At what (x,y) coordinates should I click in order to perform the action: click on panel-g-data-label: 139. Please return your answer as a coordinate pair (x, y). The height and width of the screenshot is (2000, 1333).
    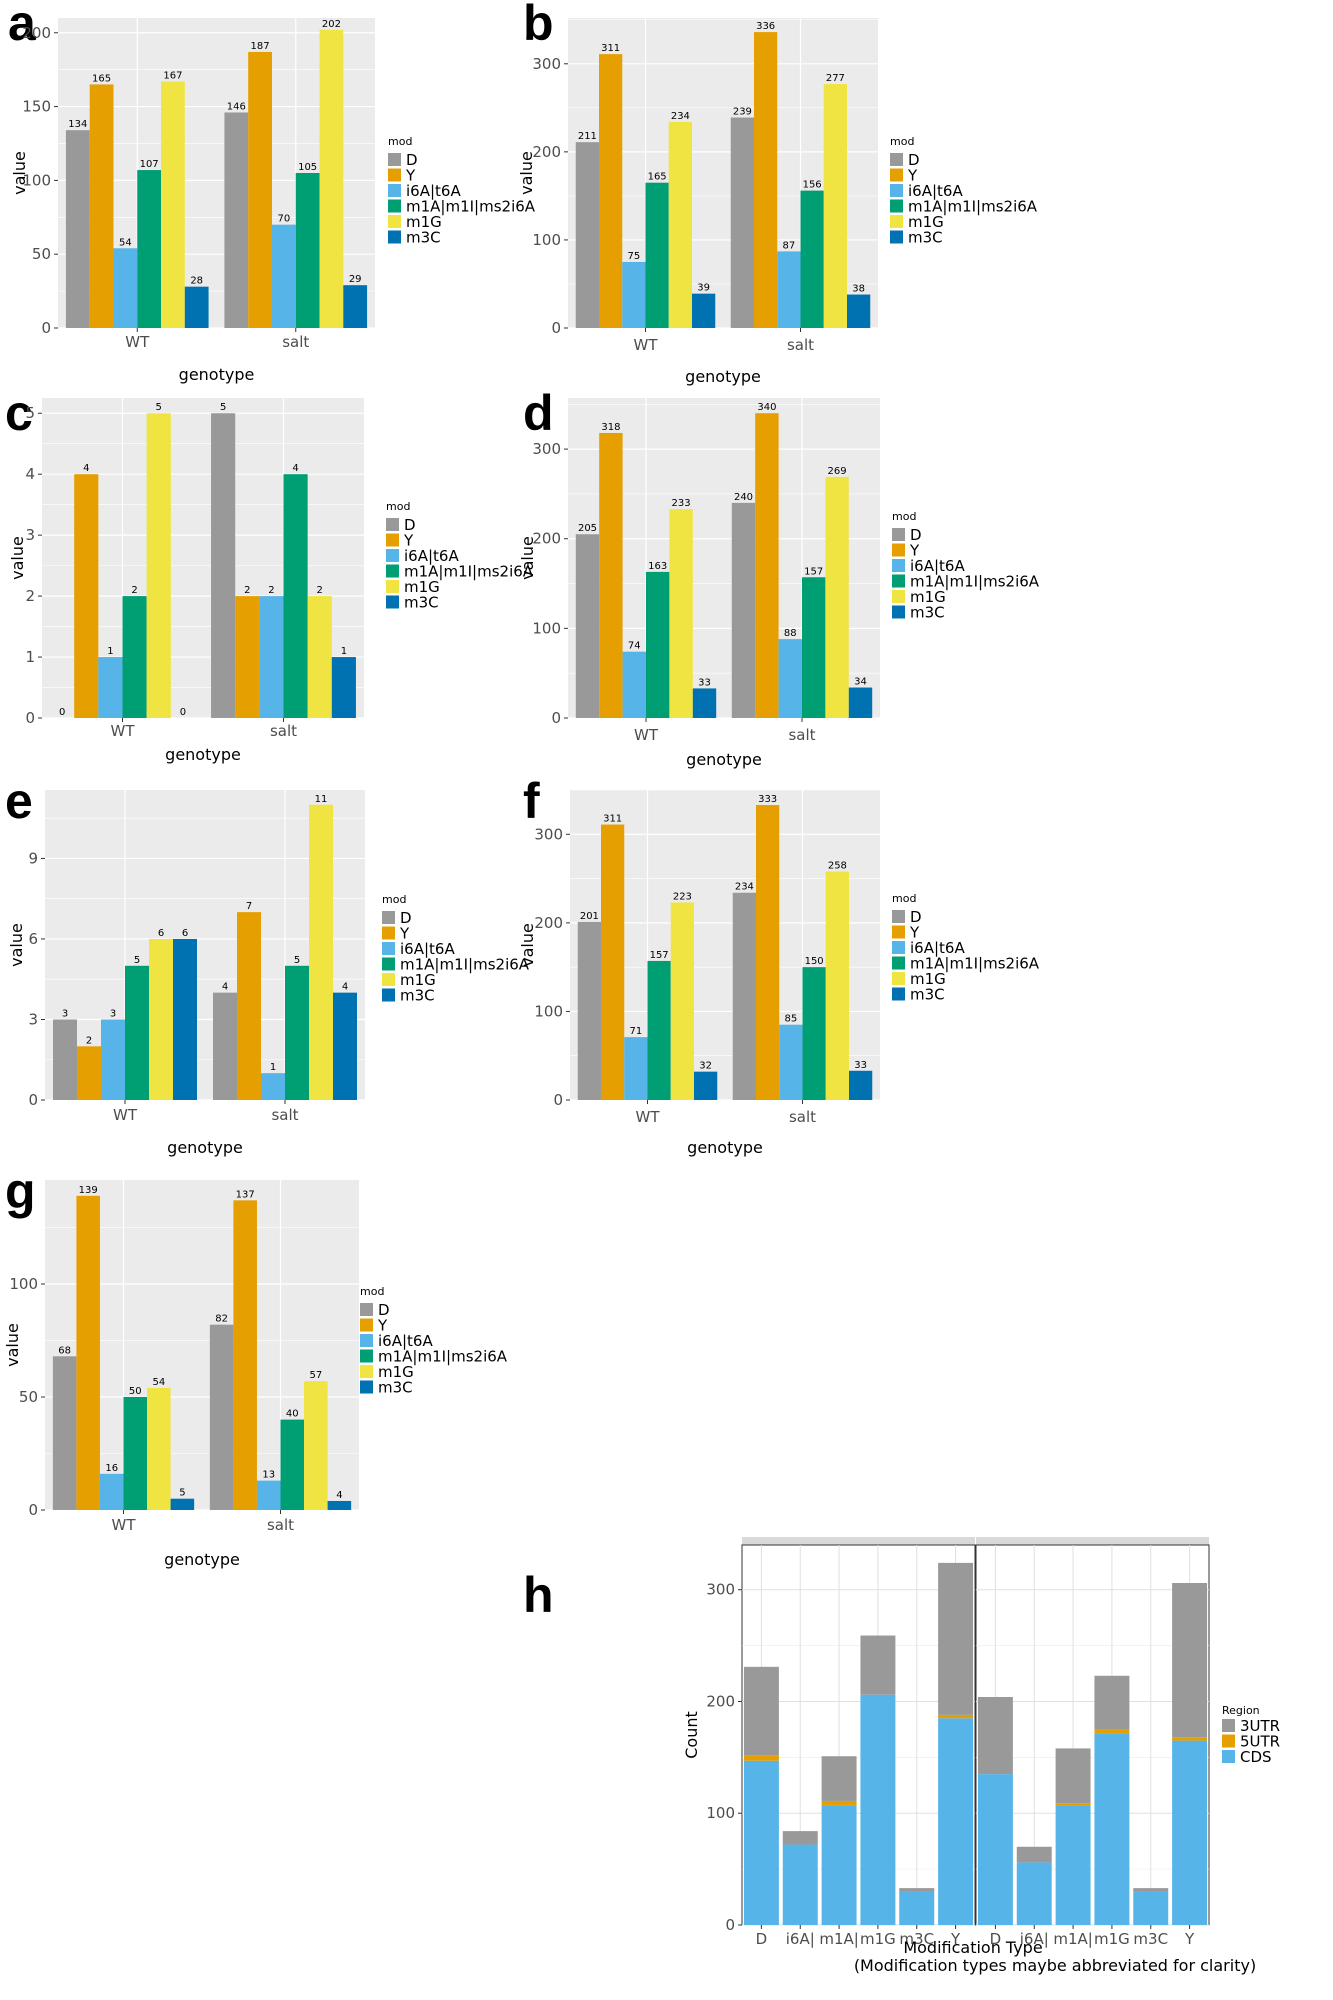
    Looking at the image, I should click on (88, 1190).